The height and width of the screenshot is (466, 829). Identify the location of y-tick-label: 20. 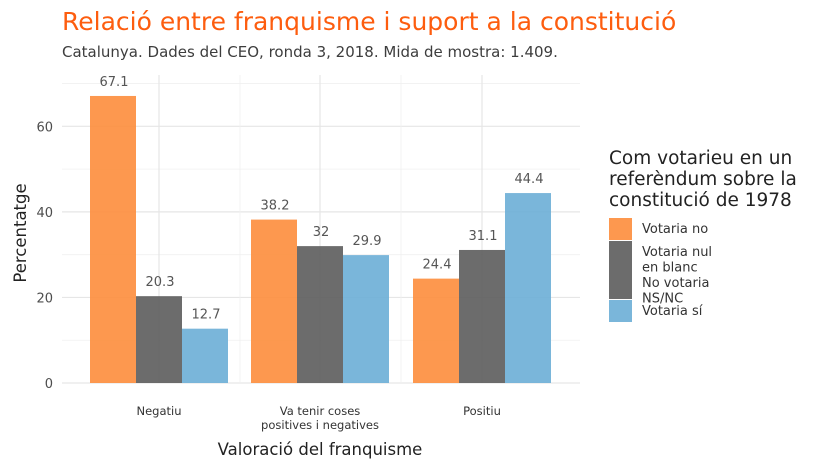
(44, 298).